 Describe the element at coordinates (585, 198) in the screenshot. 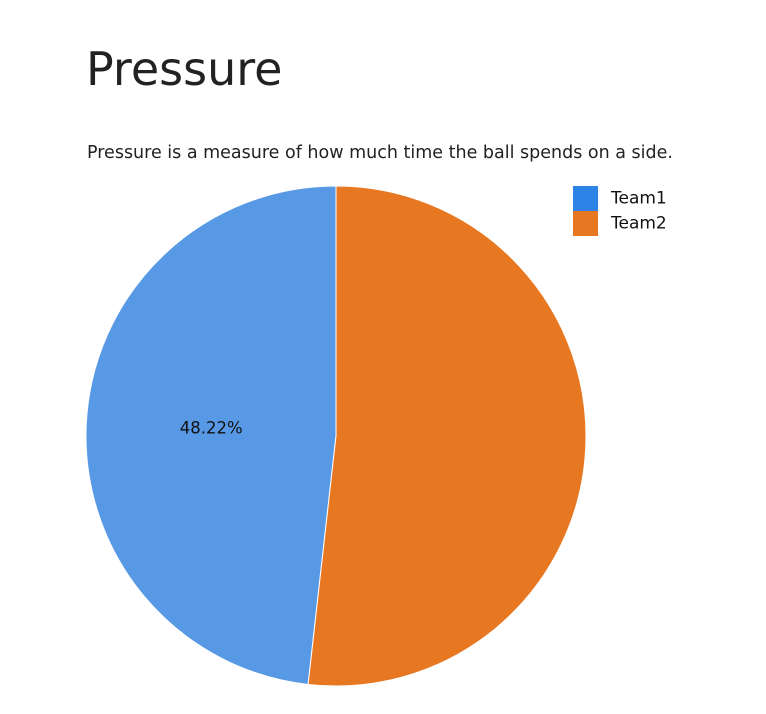

I see `legend-swatch-team1` at that location.